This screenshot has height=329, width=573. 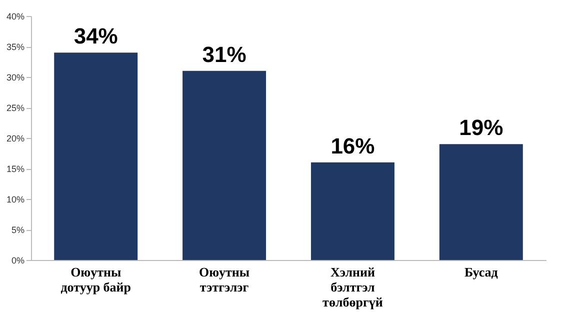 I want to click on y-tick-label: 30%, so click(x=15, y=77).